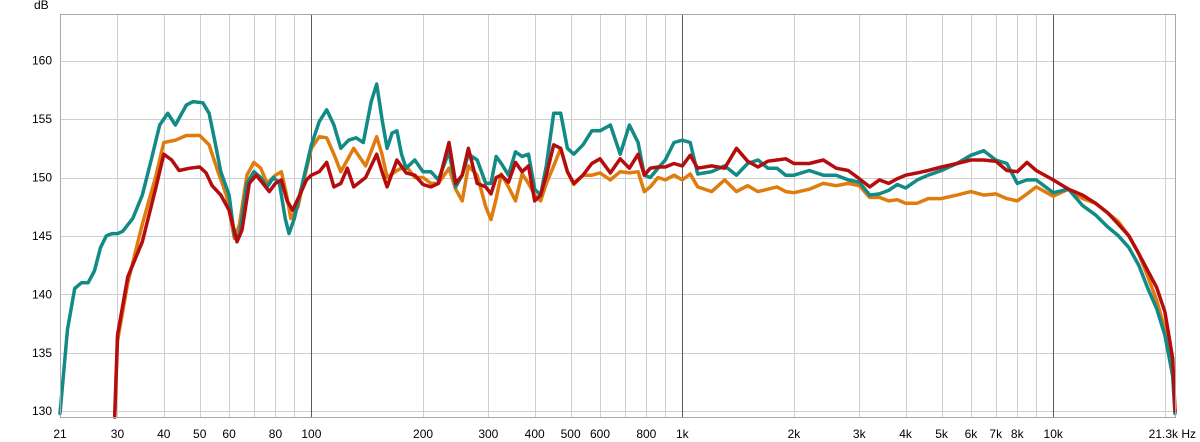  Describe the element at coordinates (683, 434) in the screenshot. I see `x-tick-label: 1k` at that location.